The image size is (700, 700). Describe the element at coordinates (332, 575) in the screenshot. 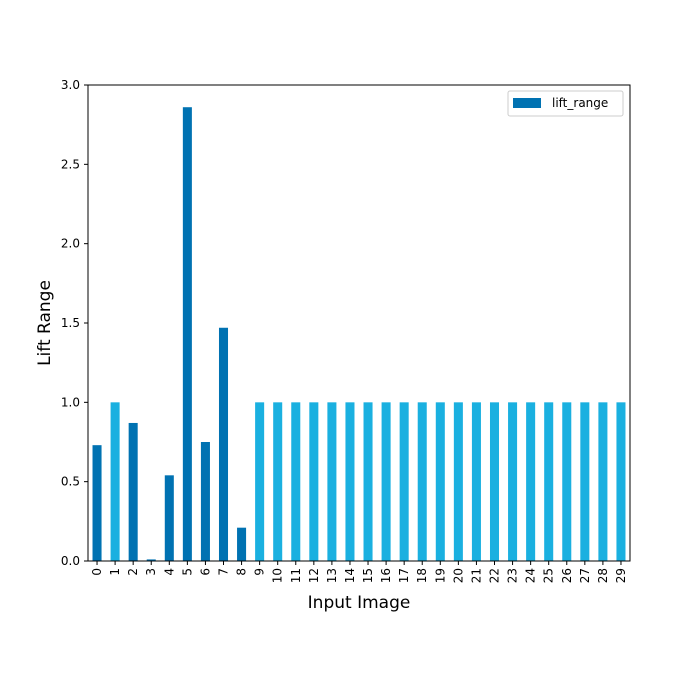

I see `x-tick-label: 13` at that location.